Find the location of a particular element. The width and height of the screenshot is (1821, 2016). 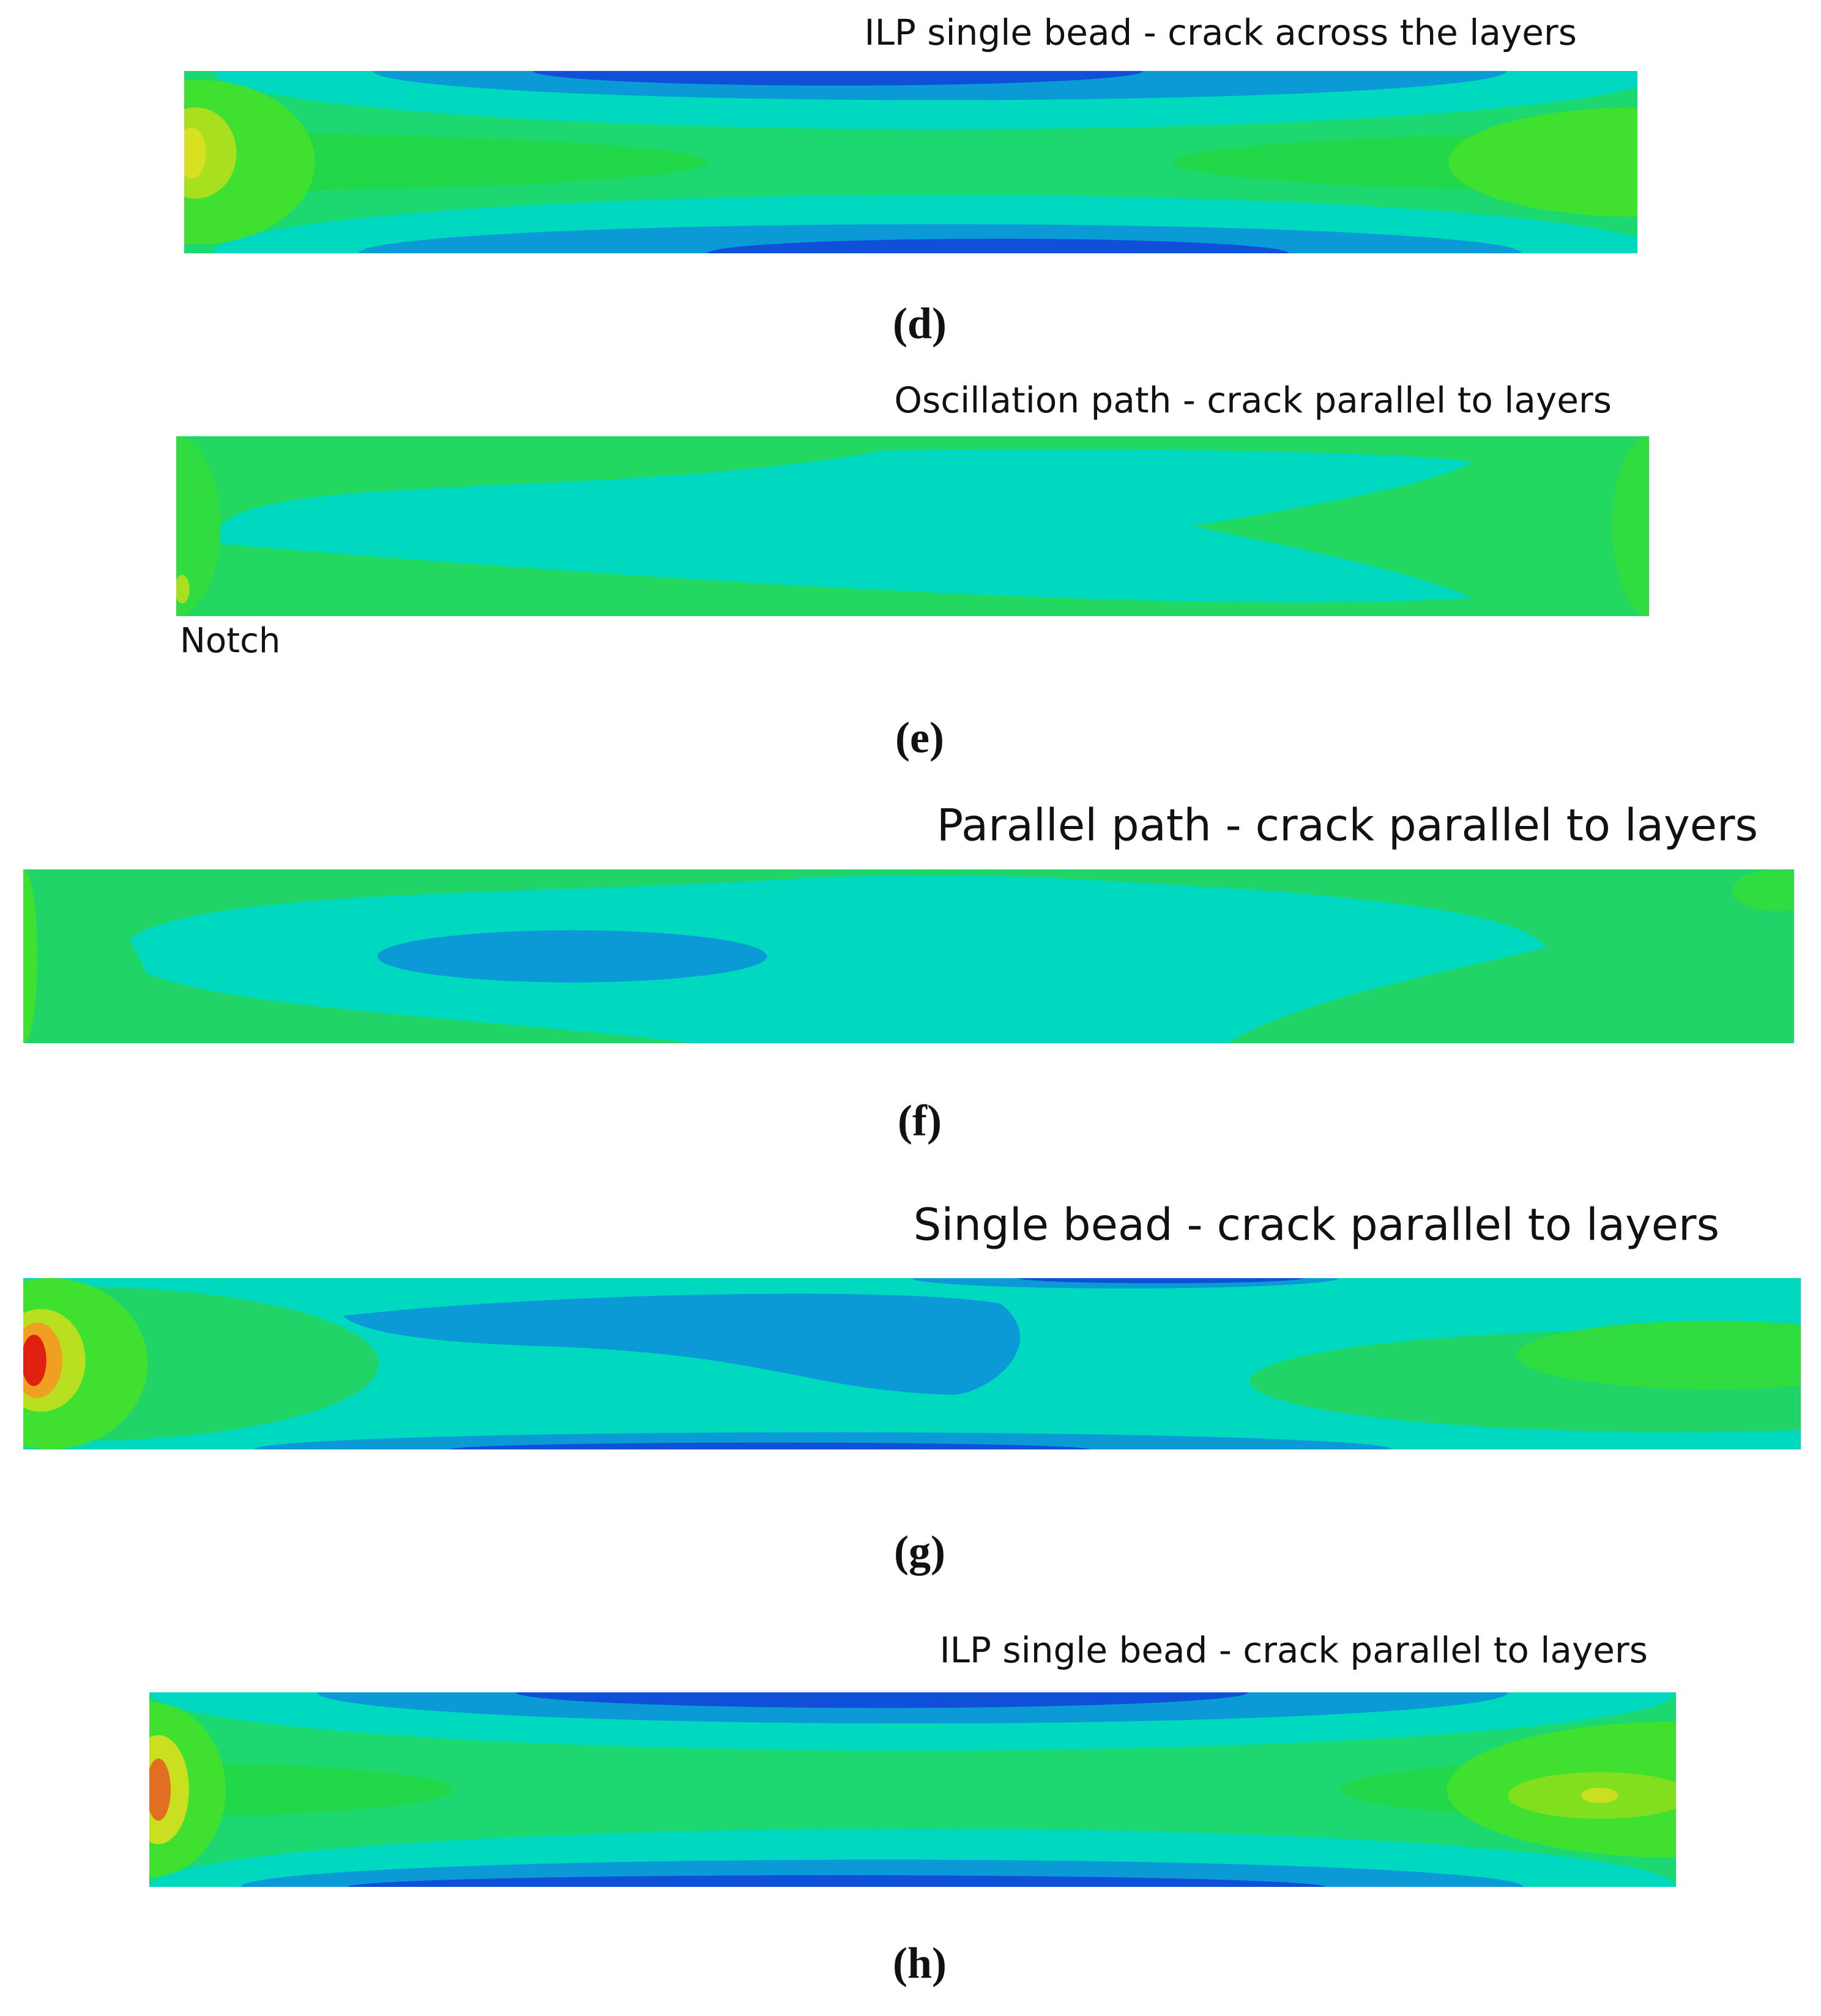

panel-title: Single bead - crack parallel to layers is located at coordinates (1317, 1225).